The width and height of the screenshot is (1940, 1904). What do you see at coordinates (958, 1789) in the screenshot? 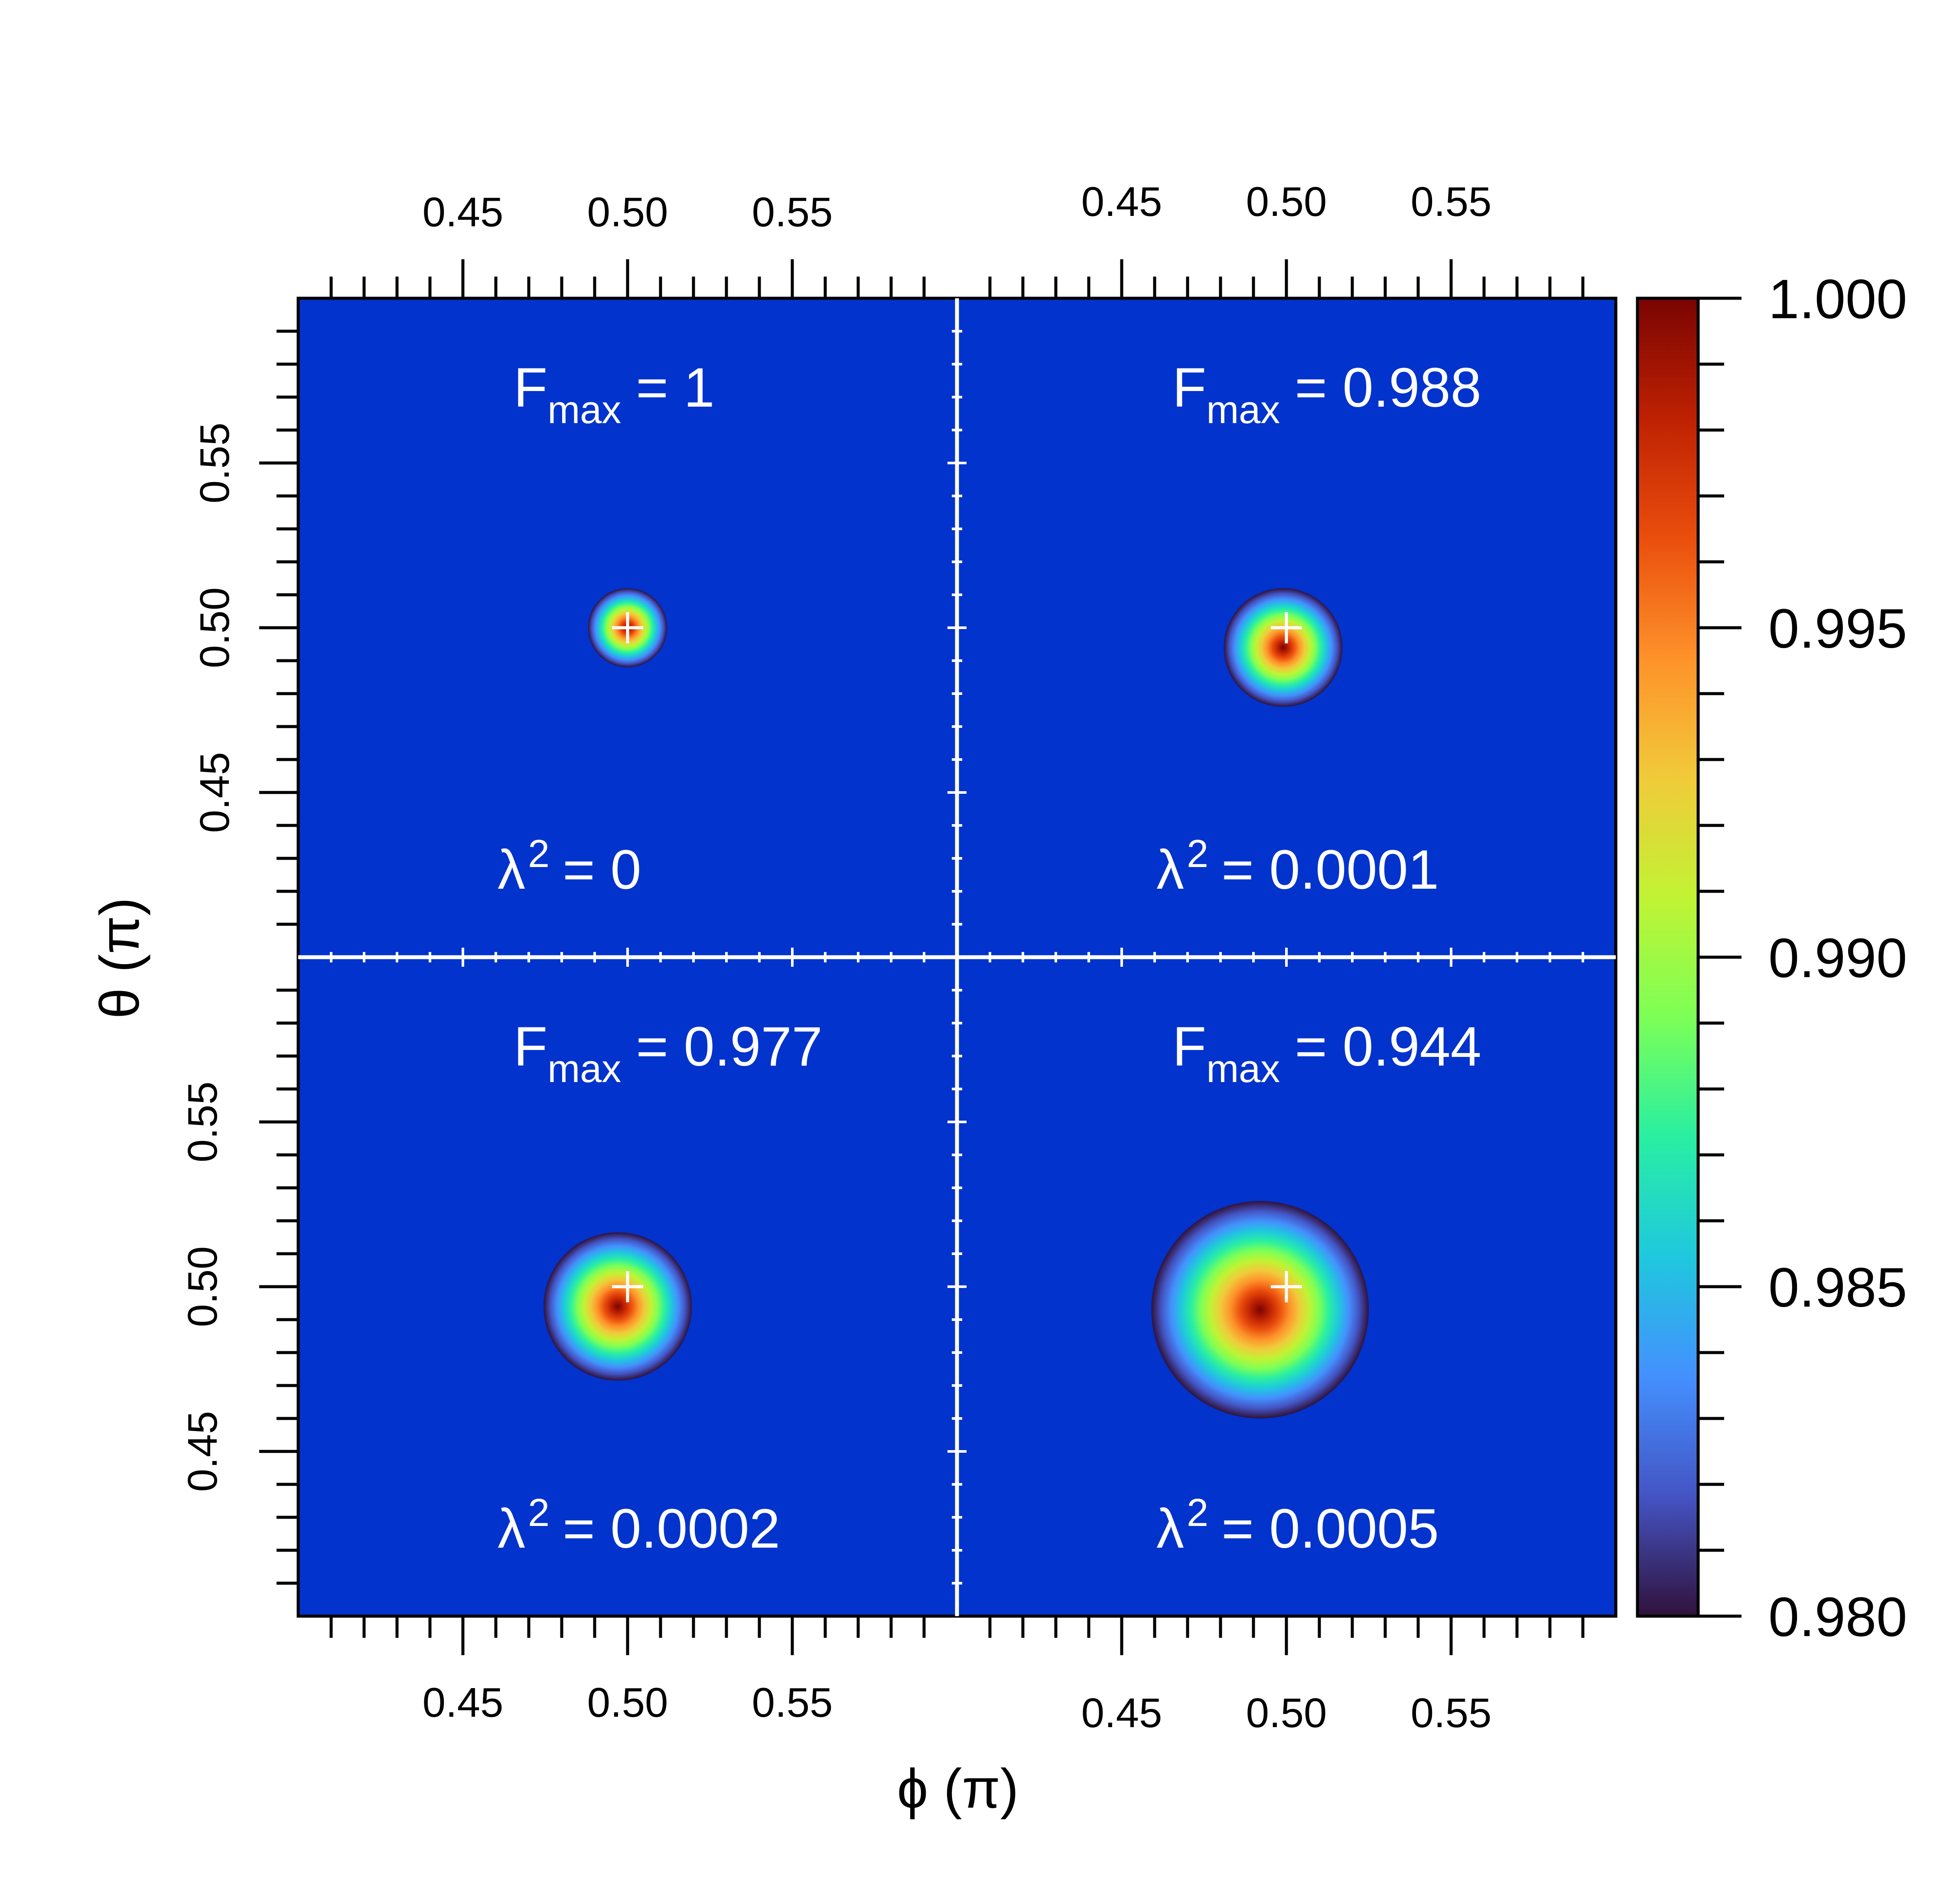
I see `x-axis-title: ϕ (π)` at bounding box center [958, 1789].